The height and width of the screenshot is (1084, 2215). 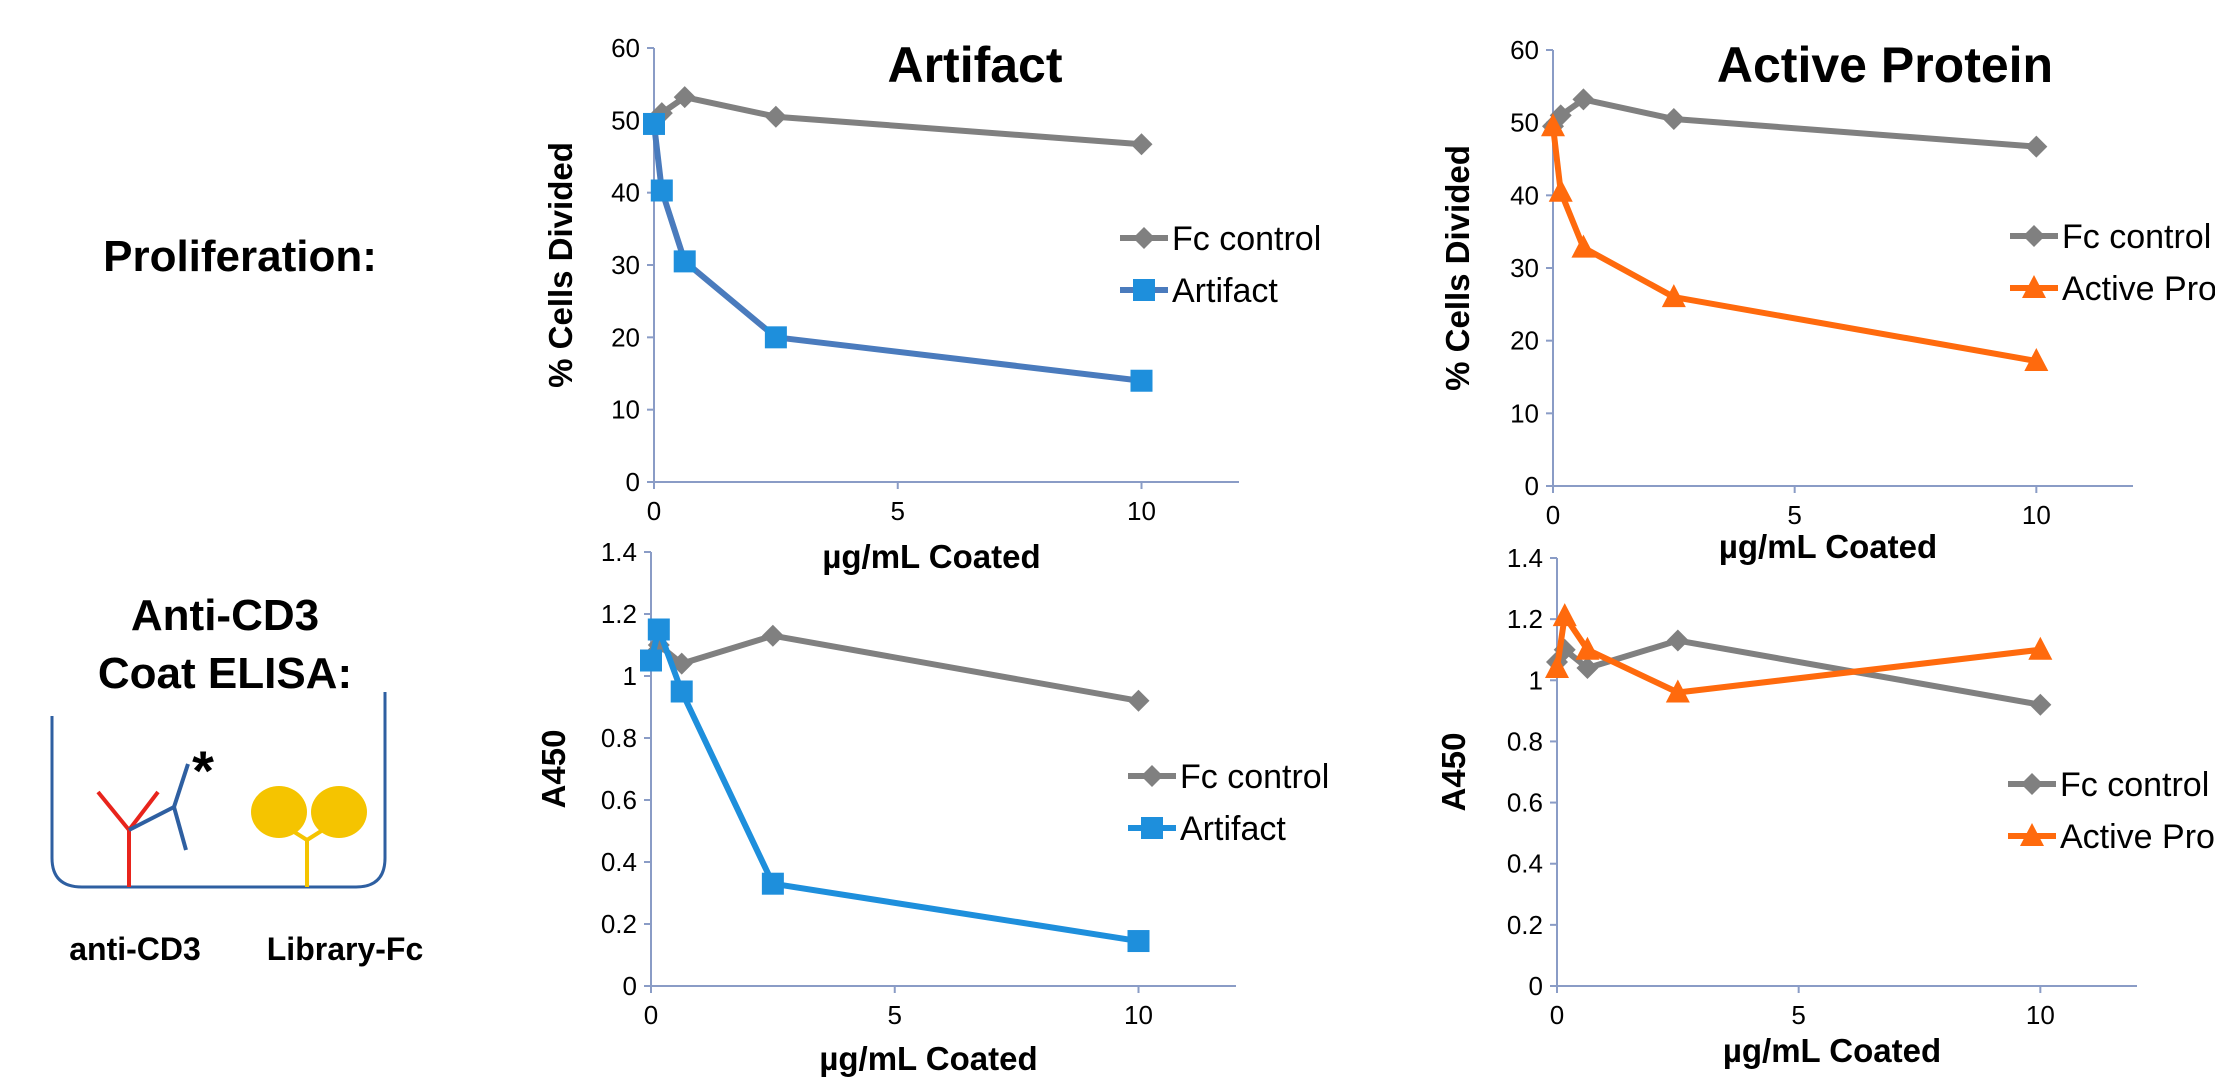 I want to click on library-fc-icon, so click(x=309, y=836).